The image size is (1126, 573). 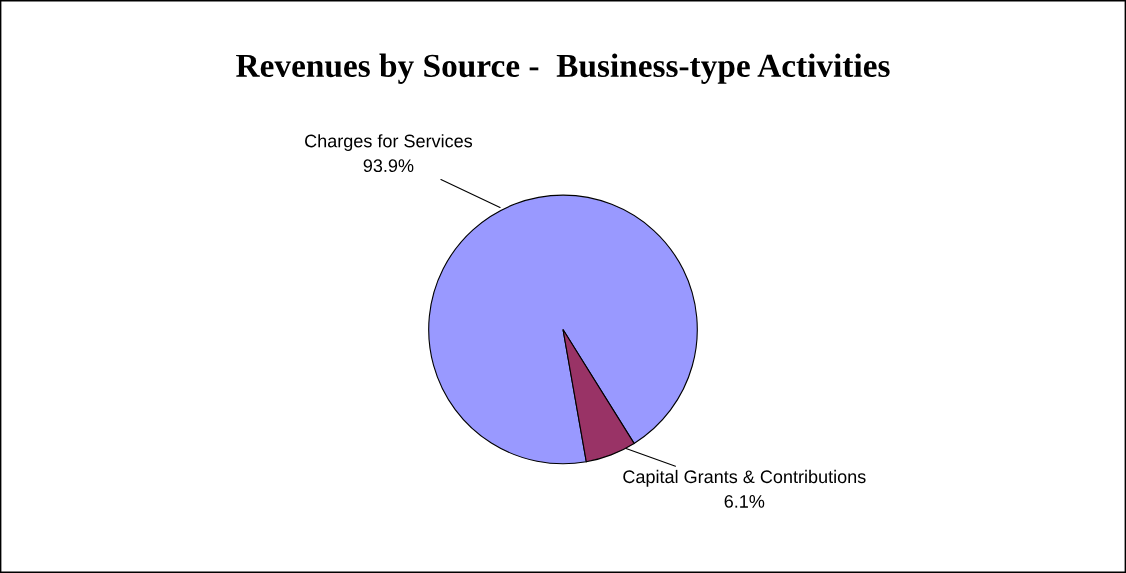 What do you see at coordinates (744, 501) in the screenshot?
I see `data-label: 6.1%` at bounding box center [744, 501].